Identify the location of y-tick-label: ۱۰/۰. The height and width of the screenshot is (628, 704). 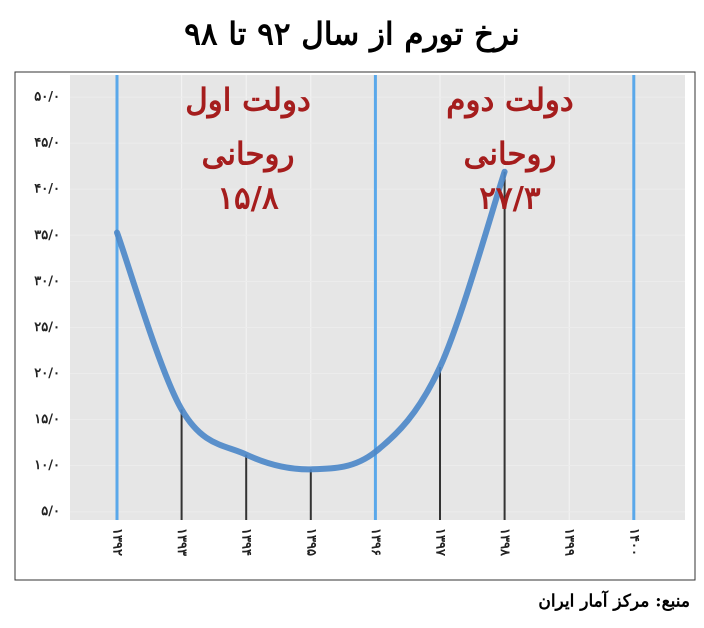
(47, 465).